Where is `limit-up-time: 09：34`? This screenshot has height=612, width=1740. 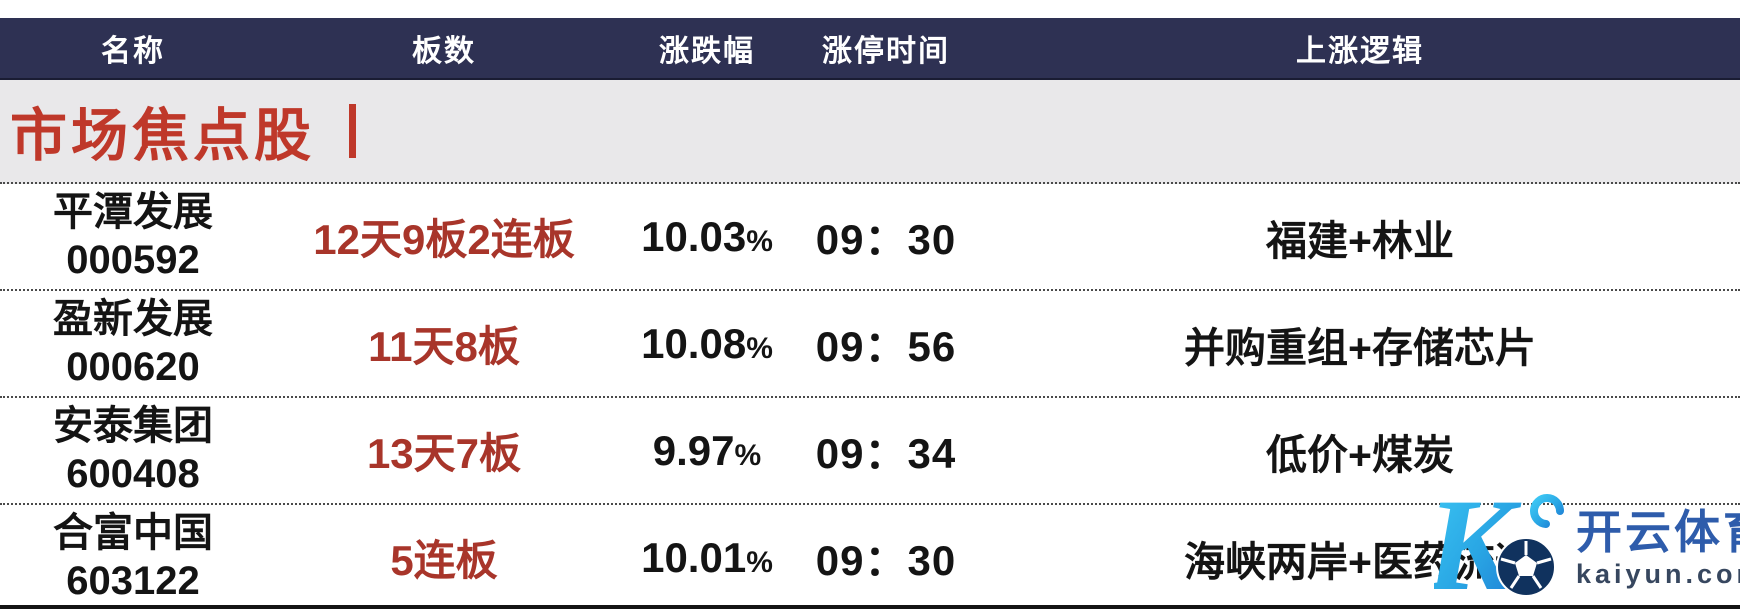 limit-up-time: 09：34 is located at coordinates (886, 453).